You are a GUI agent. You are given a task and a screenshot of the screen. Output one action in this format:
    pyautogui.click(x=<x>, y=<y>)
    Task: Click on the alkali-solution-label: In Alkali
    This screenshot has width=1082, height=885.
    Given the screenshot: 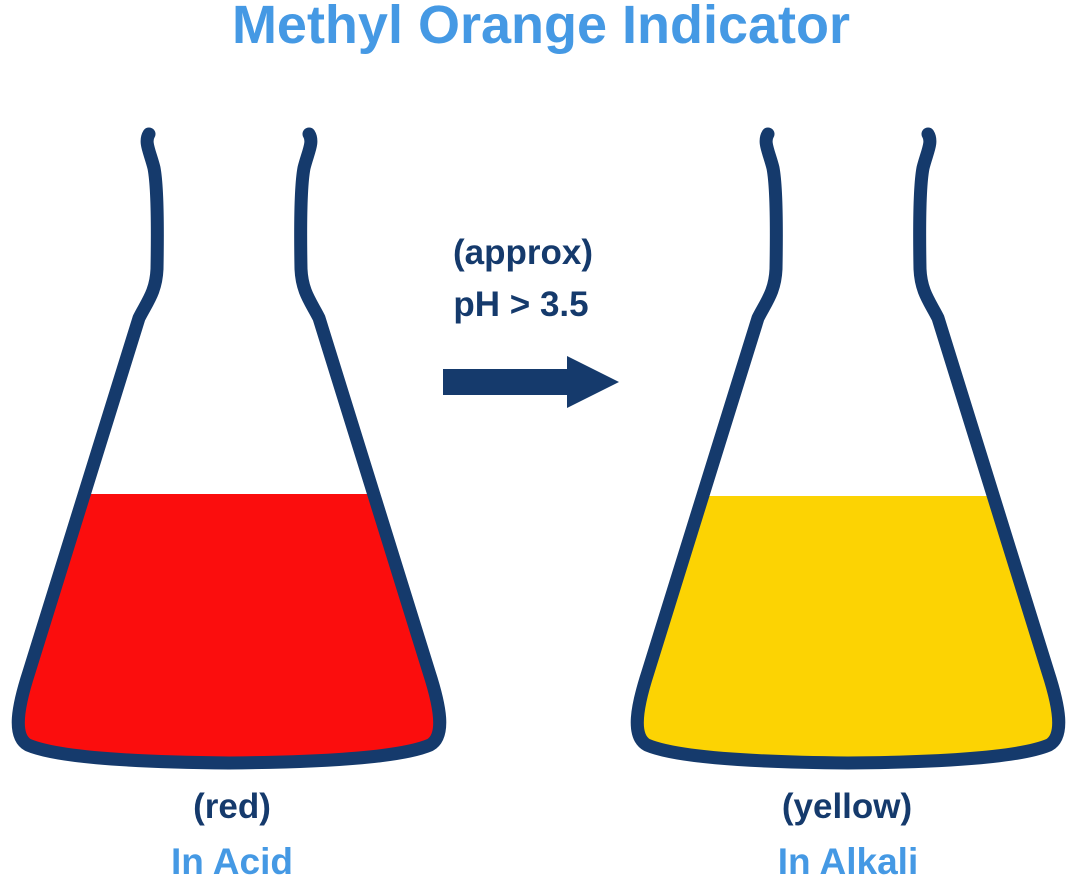 What is the action you would take?
    pyautogui.click(x=848, y=861)
    